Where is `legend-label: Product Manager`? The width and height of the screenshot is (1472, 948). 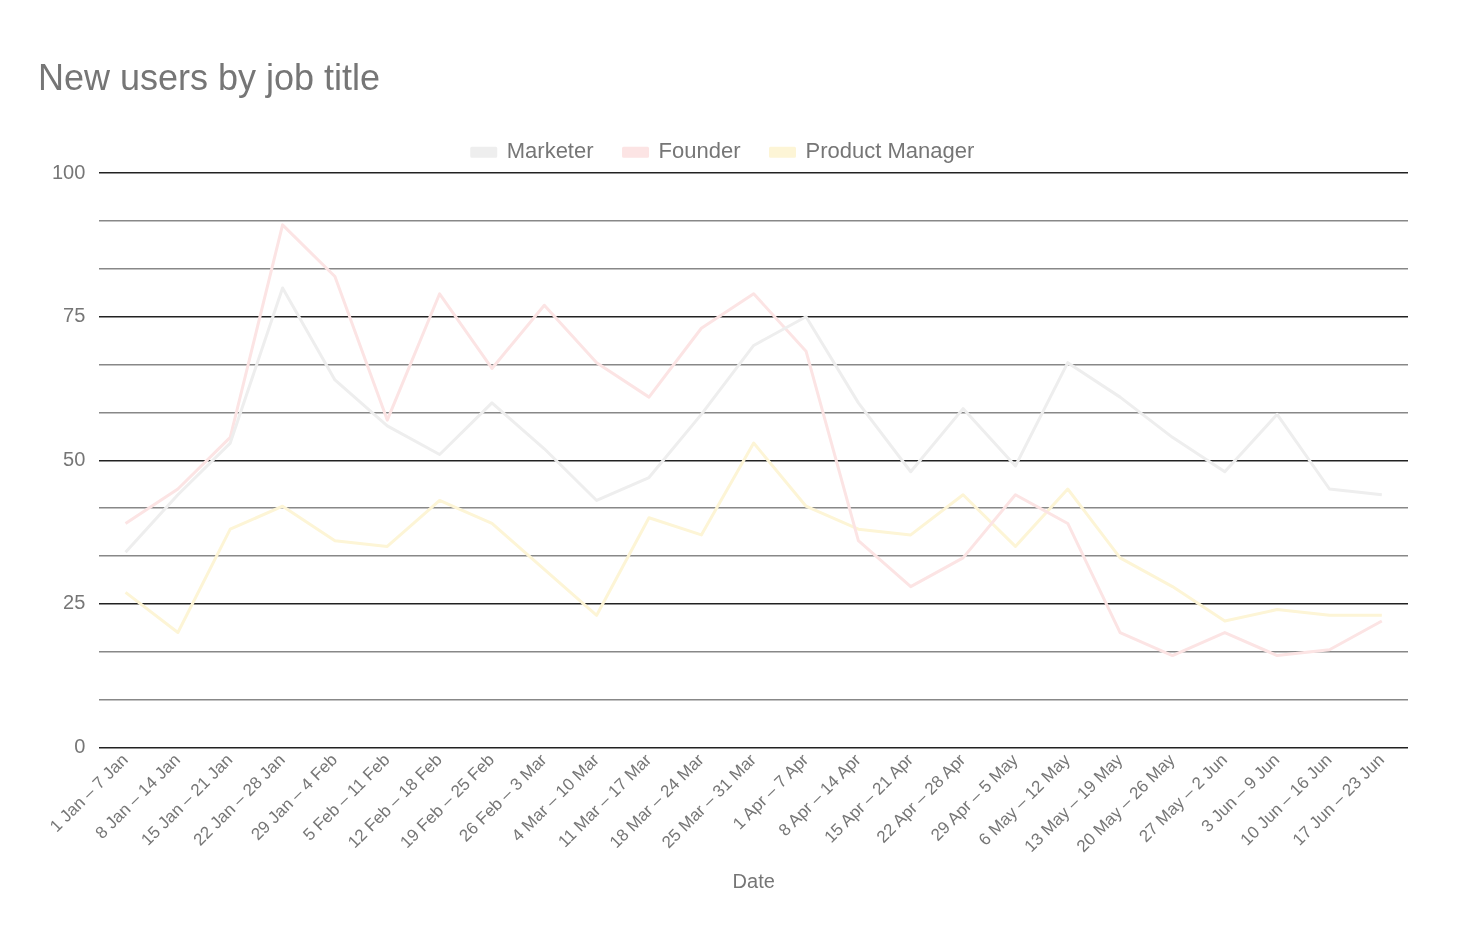 legend-label: Product Manager is located at coordinates (890, 151).